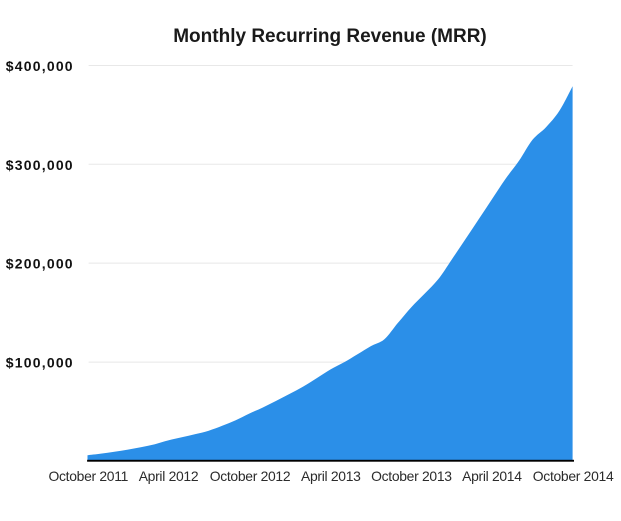 This screenshot has width=621, height=521. What do you see at coordinates (169, 476) in the screenshot?
I see `svg-text: April 2012` at bounding box center [169, 476].